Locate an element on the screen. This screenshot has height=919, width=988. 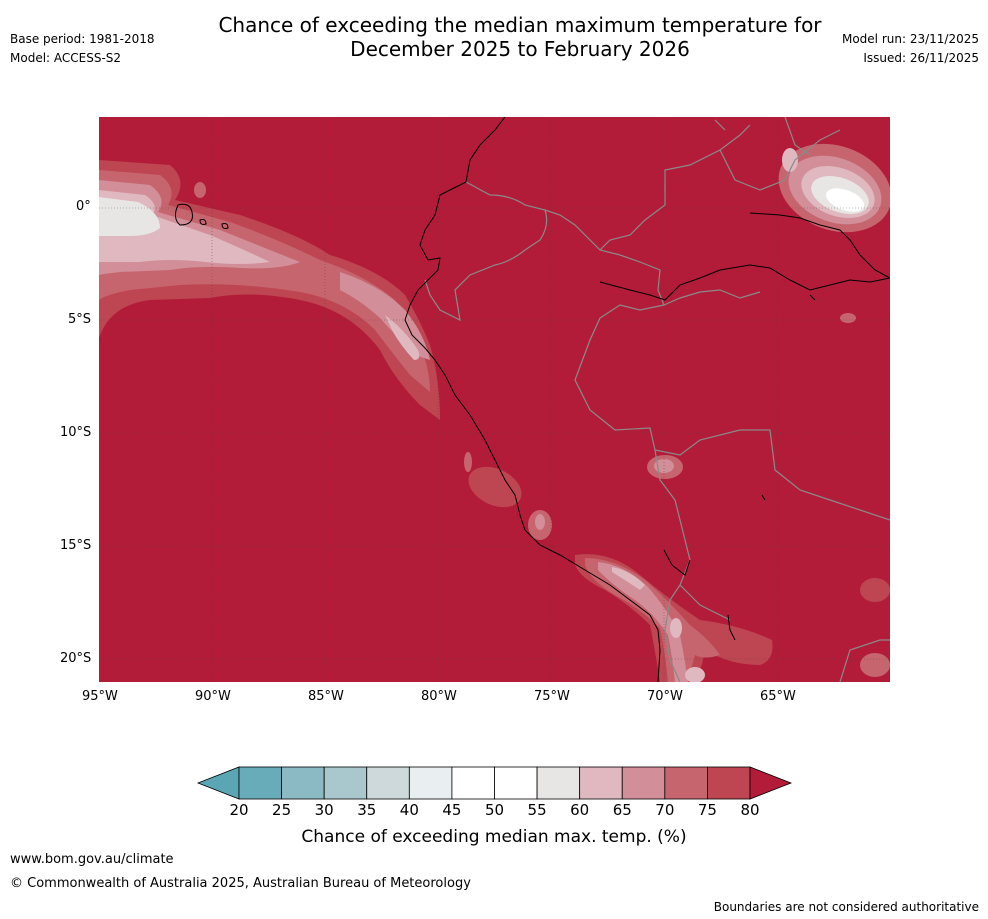
colorbar-extend-low is located at coordinates (218, 783).